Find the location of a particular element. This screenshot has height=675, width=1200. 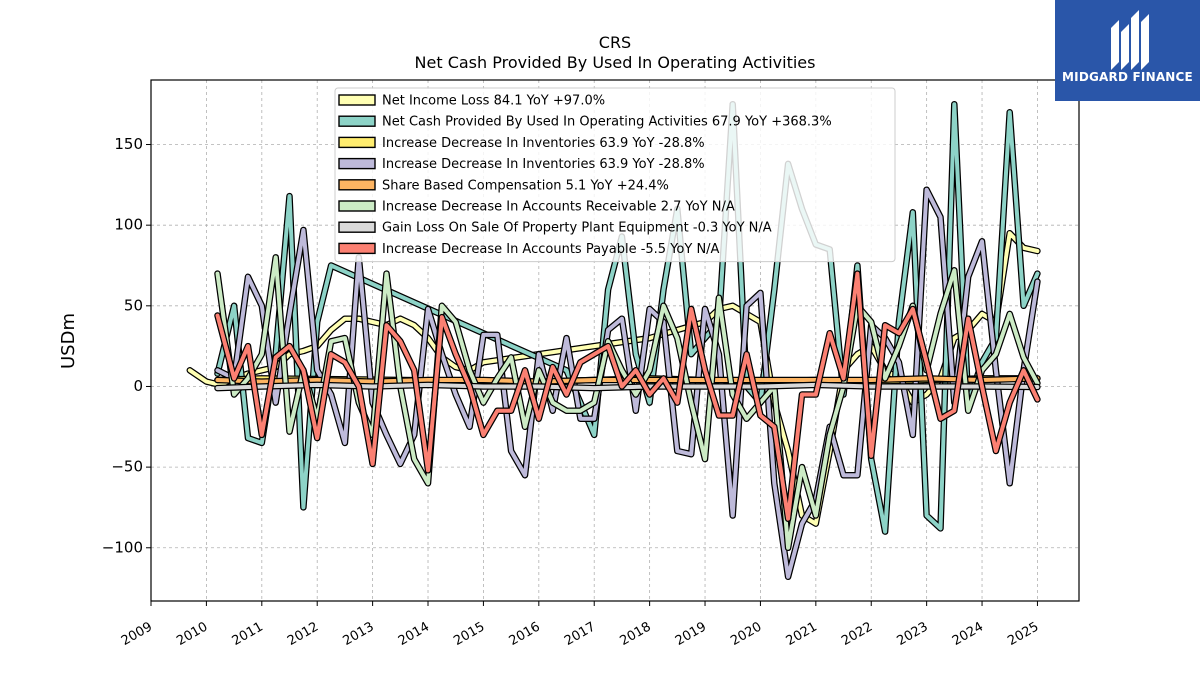

y-tick-label: −50 is located at coordinates (127, 467).